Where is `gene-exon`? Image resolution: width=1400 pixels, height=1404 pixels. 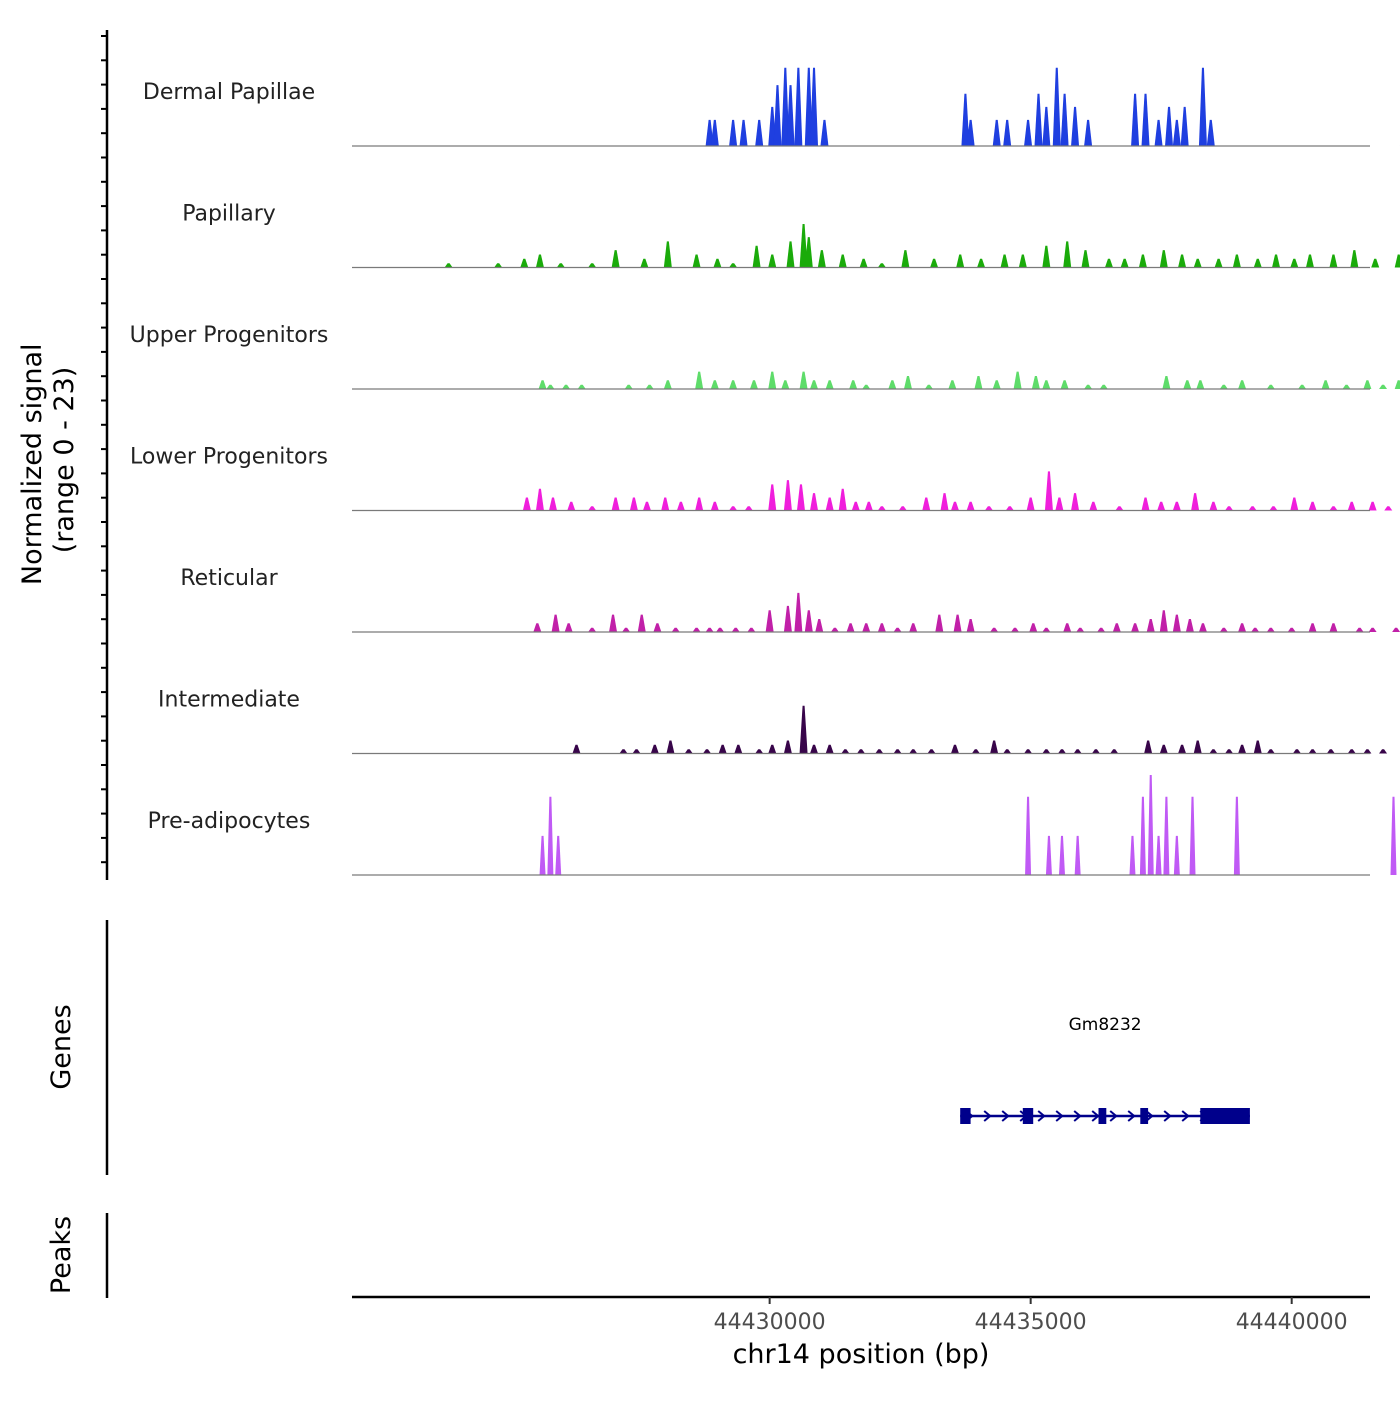 gene-exon is located at coordinates (965, 1116).